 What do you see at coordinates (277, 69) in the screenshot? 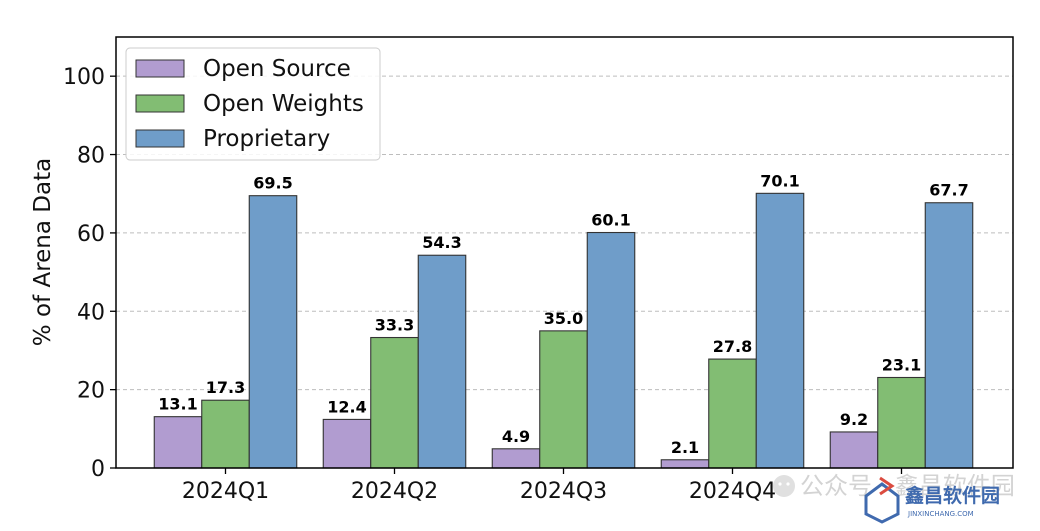
I see `legend-label: Open Source` at bounding box center [277, 69].